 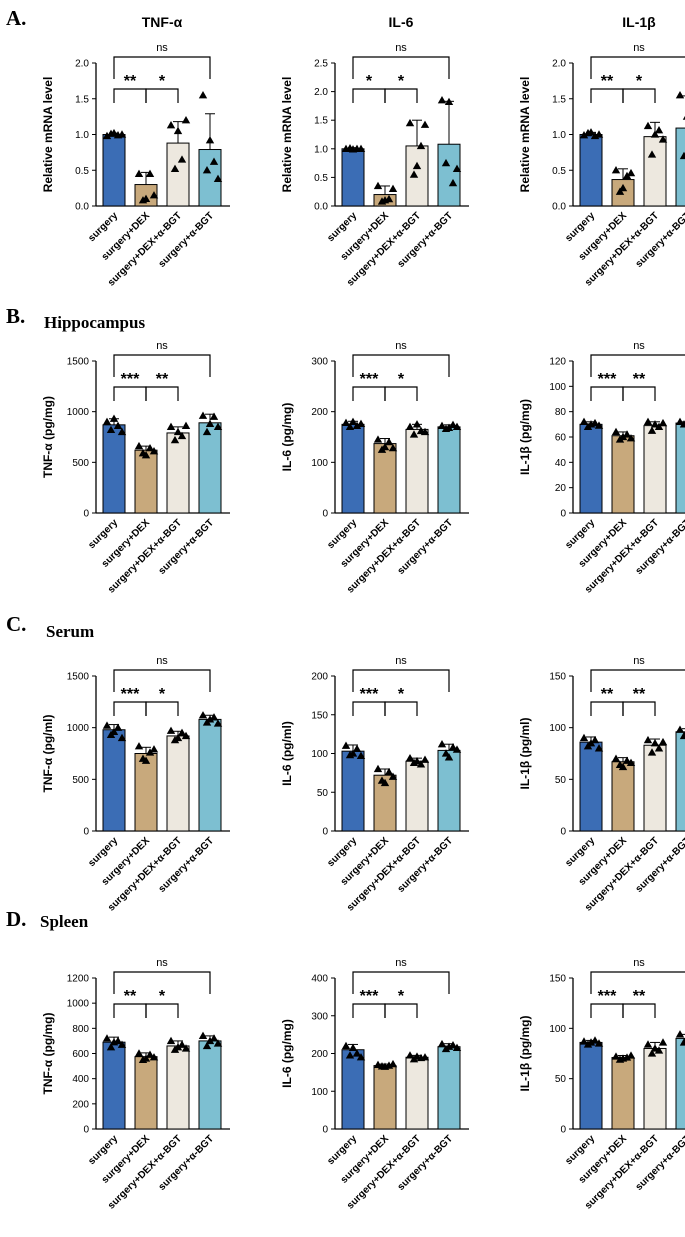 I want to click on chart-6-bar, so click(x=210, y=775).